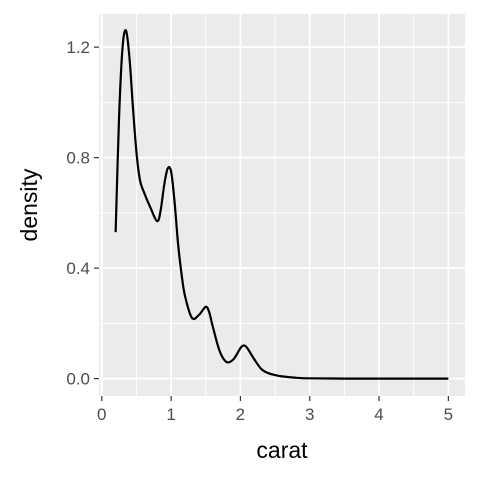 Image resolution: width=480 pixels, height=480 pixels. I want to click on x-tick-label: 4, so click(378, 414).